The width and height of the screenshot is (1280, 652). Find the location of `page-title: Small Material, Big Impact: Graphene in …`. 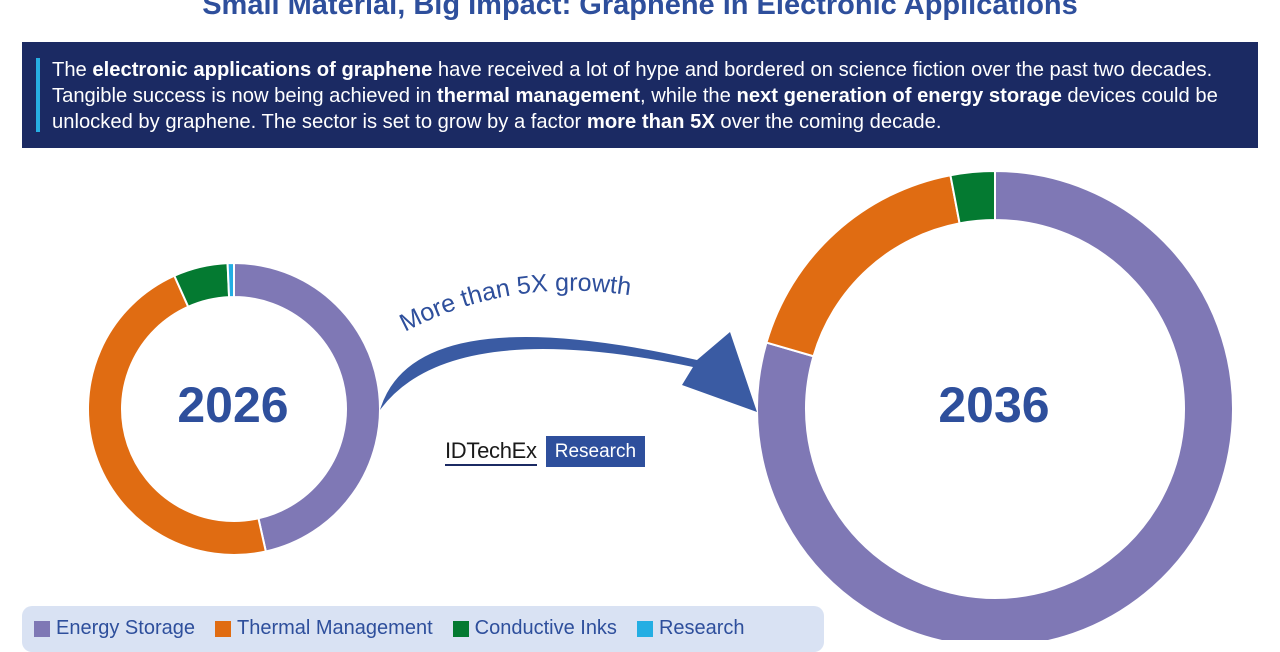

page-title: Small Material, Big Impact: Graphene in … is located at coordinates (640, 10).